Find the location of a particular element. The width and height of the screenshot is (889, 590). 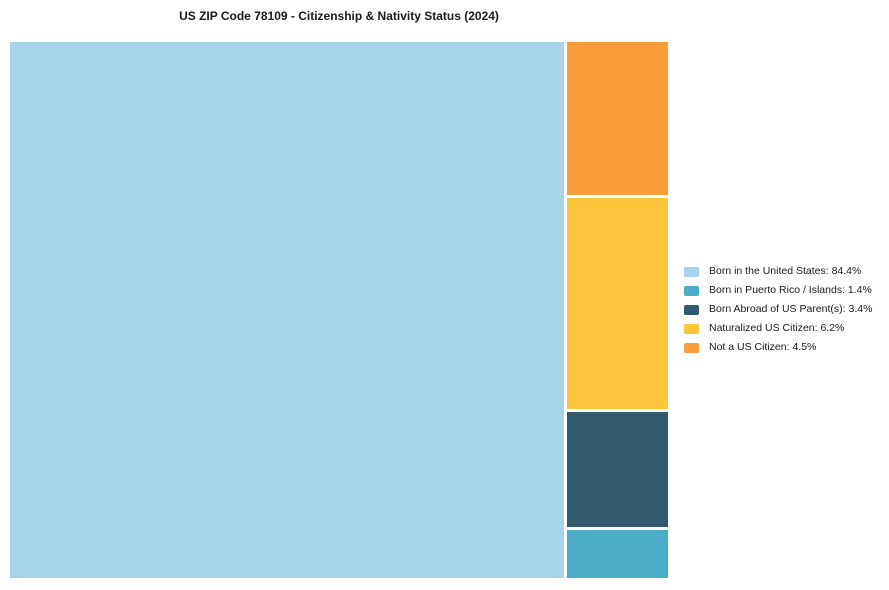

legend-swatch-not-a-us-citizen is located at coordinates (691, 347).